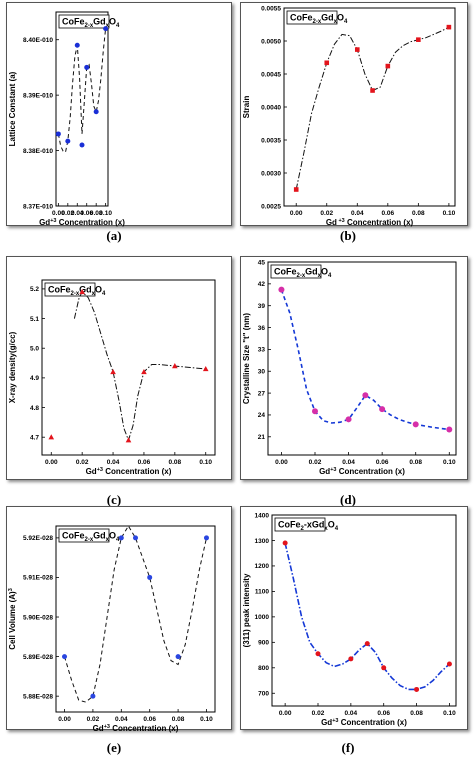 The height and width of the screenshot is (761, 474). Describe the element at coordinates (348, 747) in the screenshot. I see `panel-letter-f: (f)` at that location.